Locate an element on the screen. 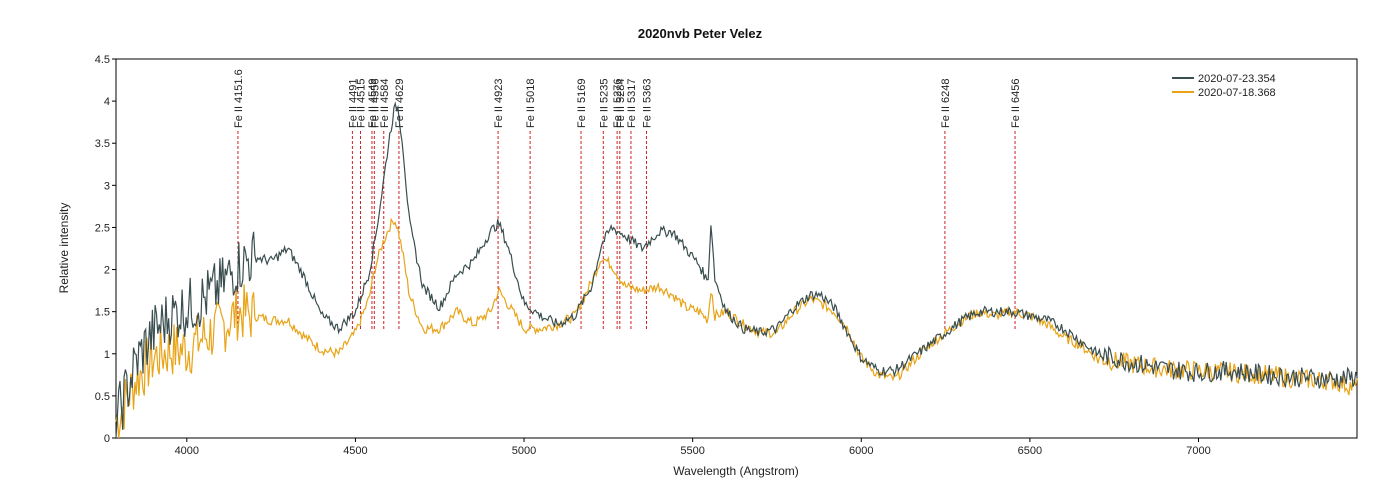  marker-label: Fe II 4515 is located at coordinates (361, 103).